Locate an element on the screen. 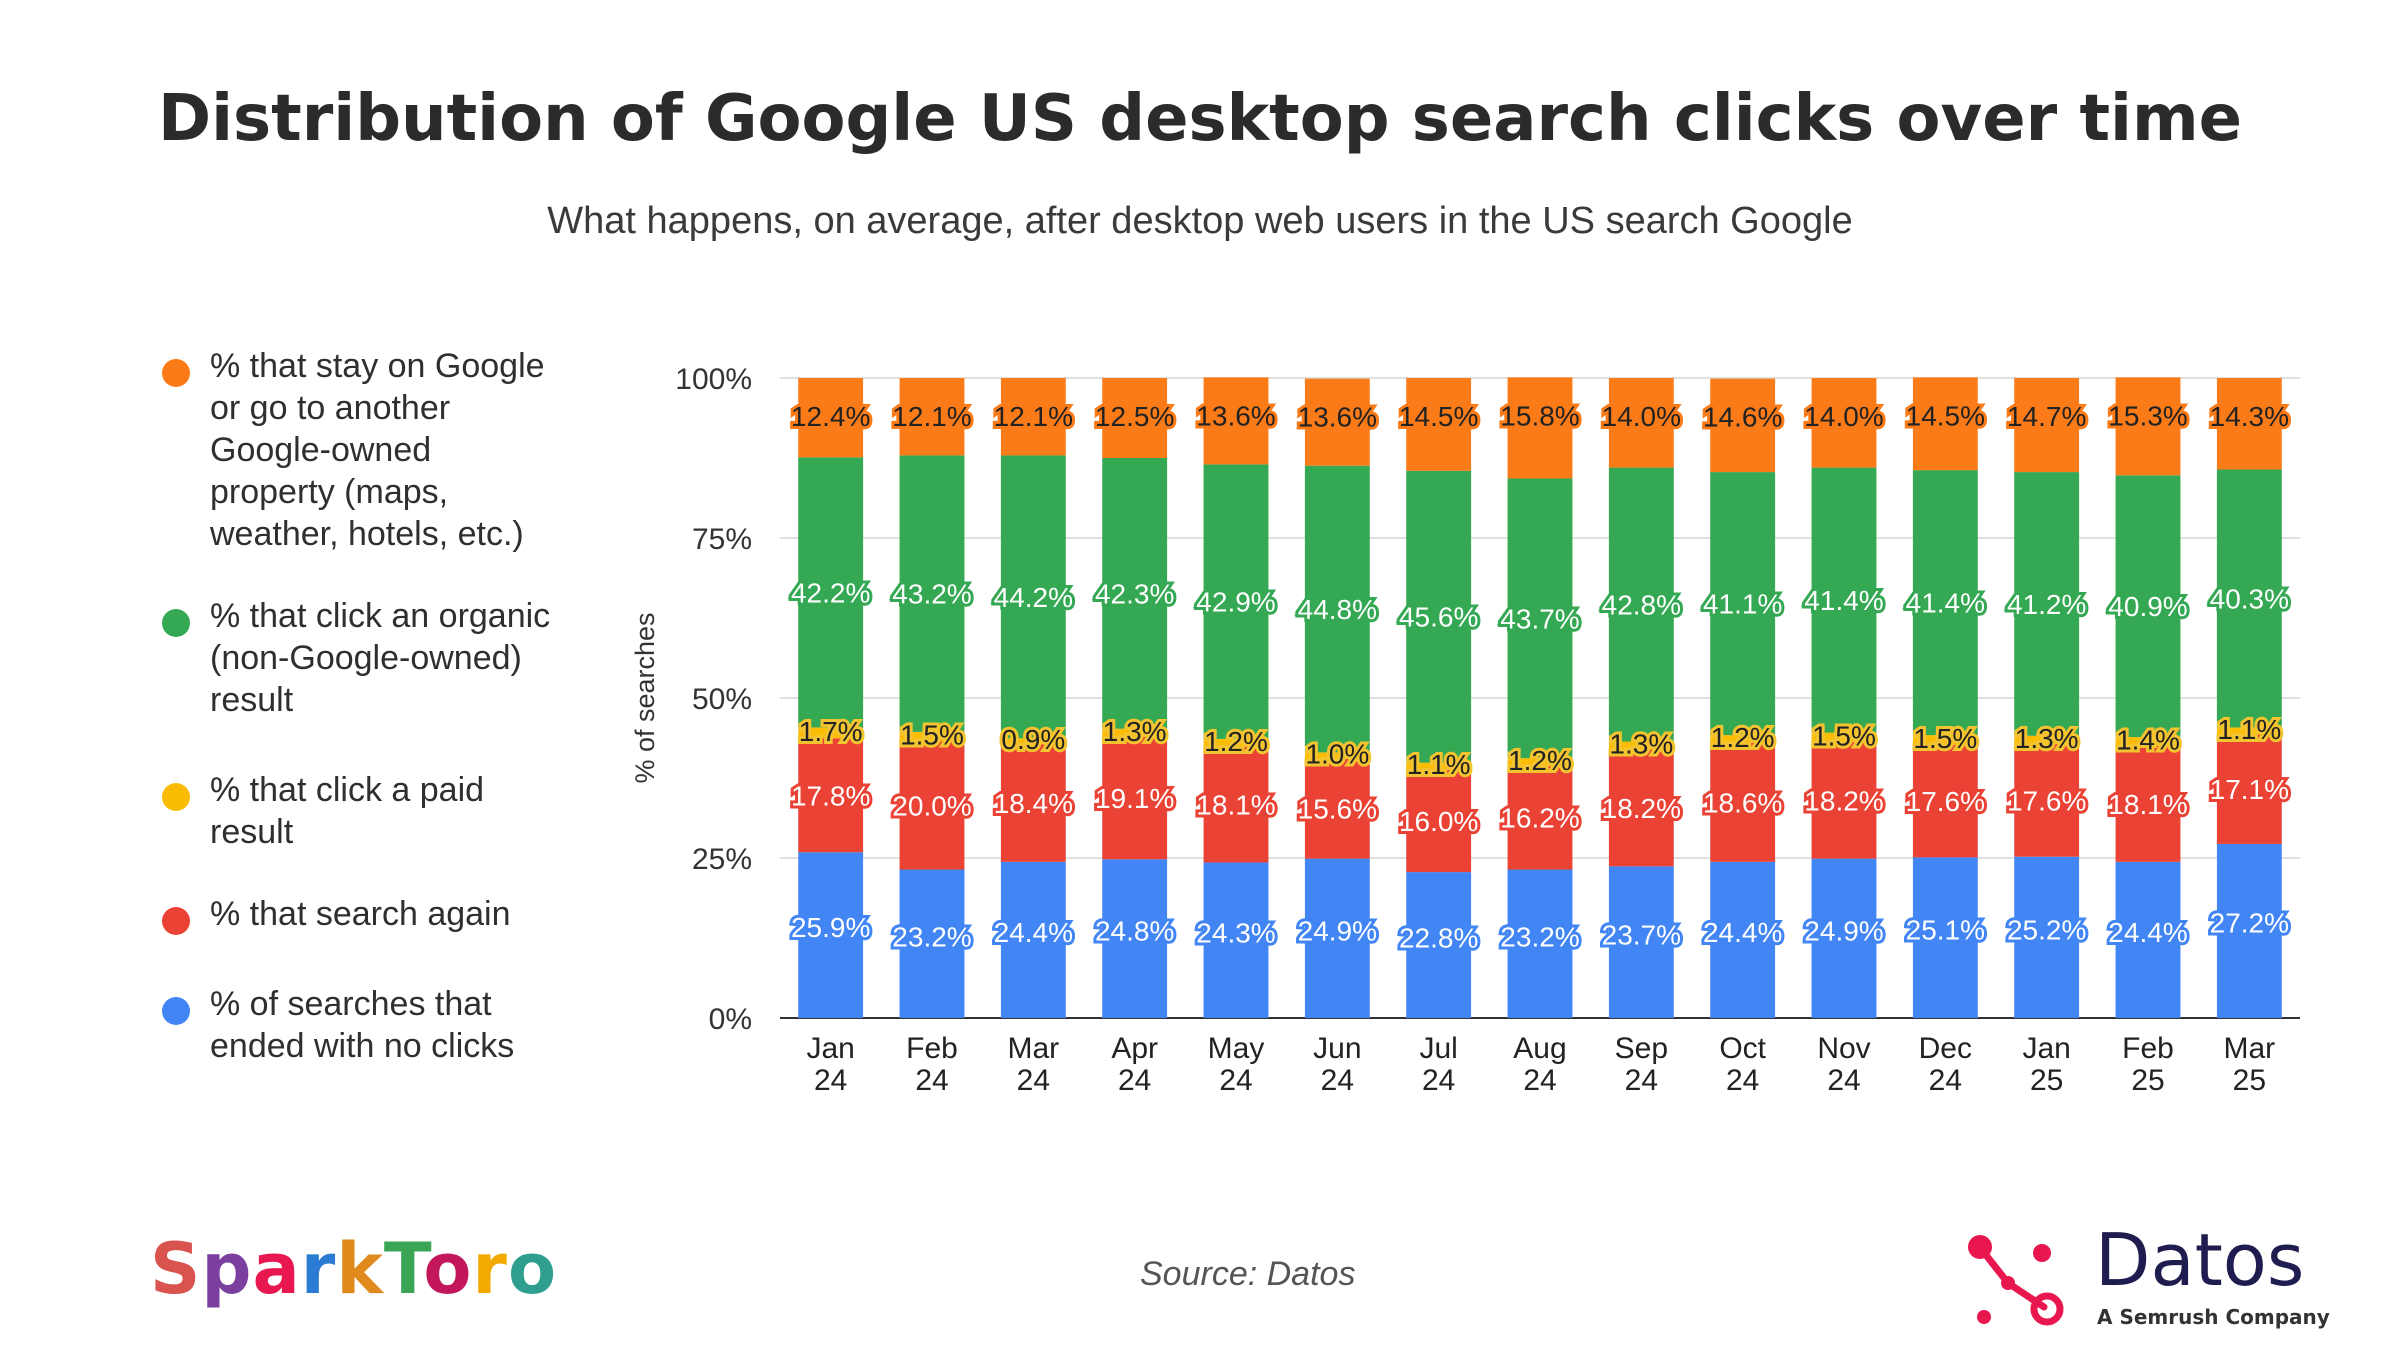  x-tick-label: Apr is located at coordinates (1134, 1048).